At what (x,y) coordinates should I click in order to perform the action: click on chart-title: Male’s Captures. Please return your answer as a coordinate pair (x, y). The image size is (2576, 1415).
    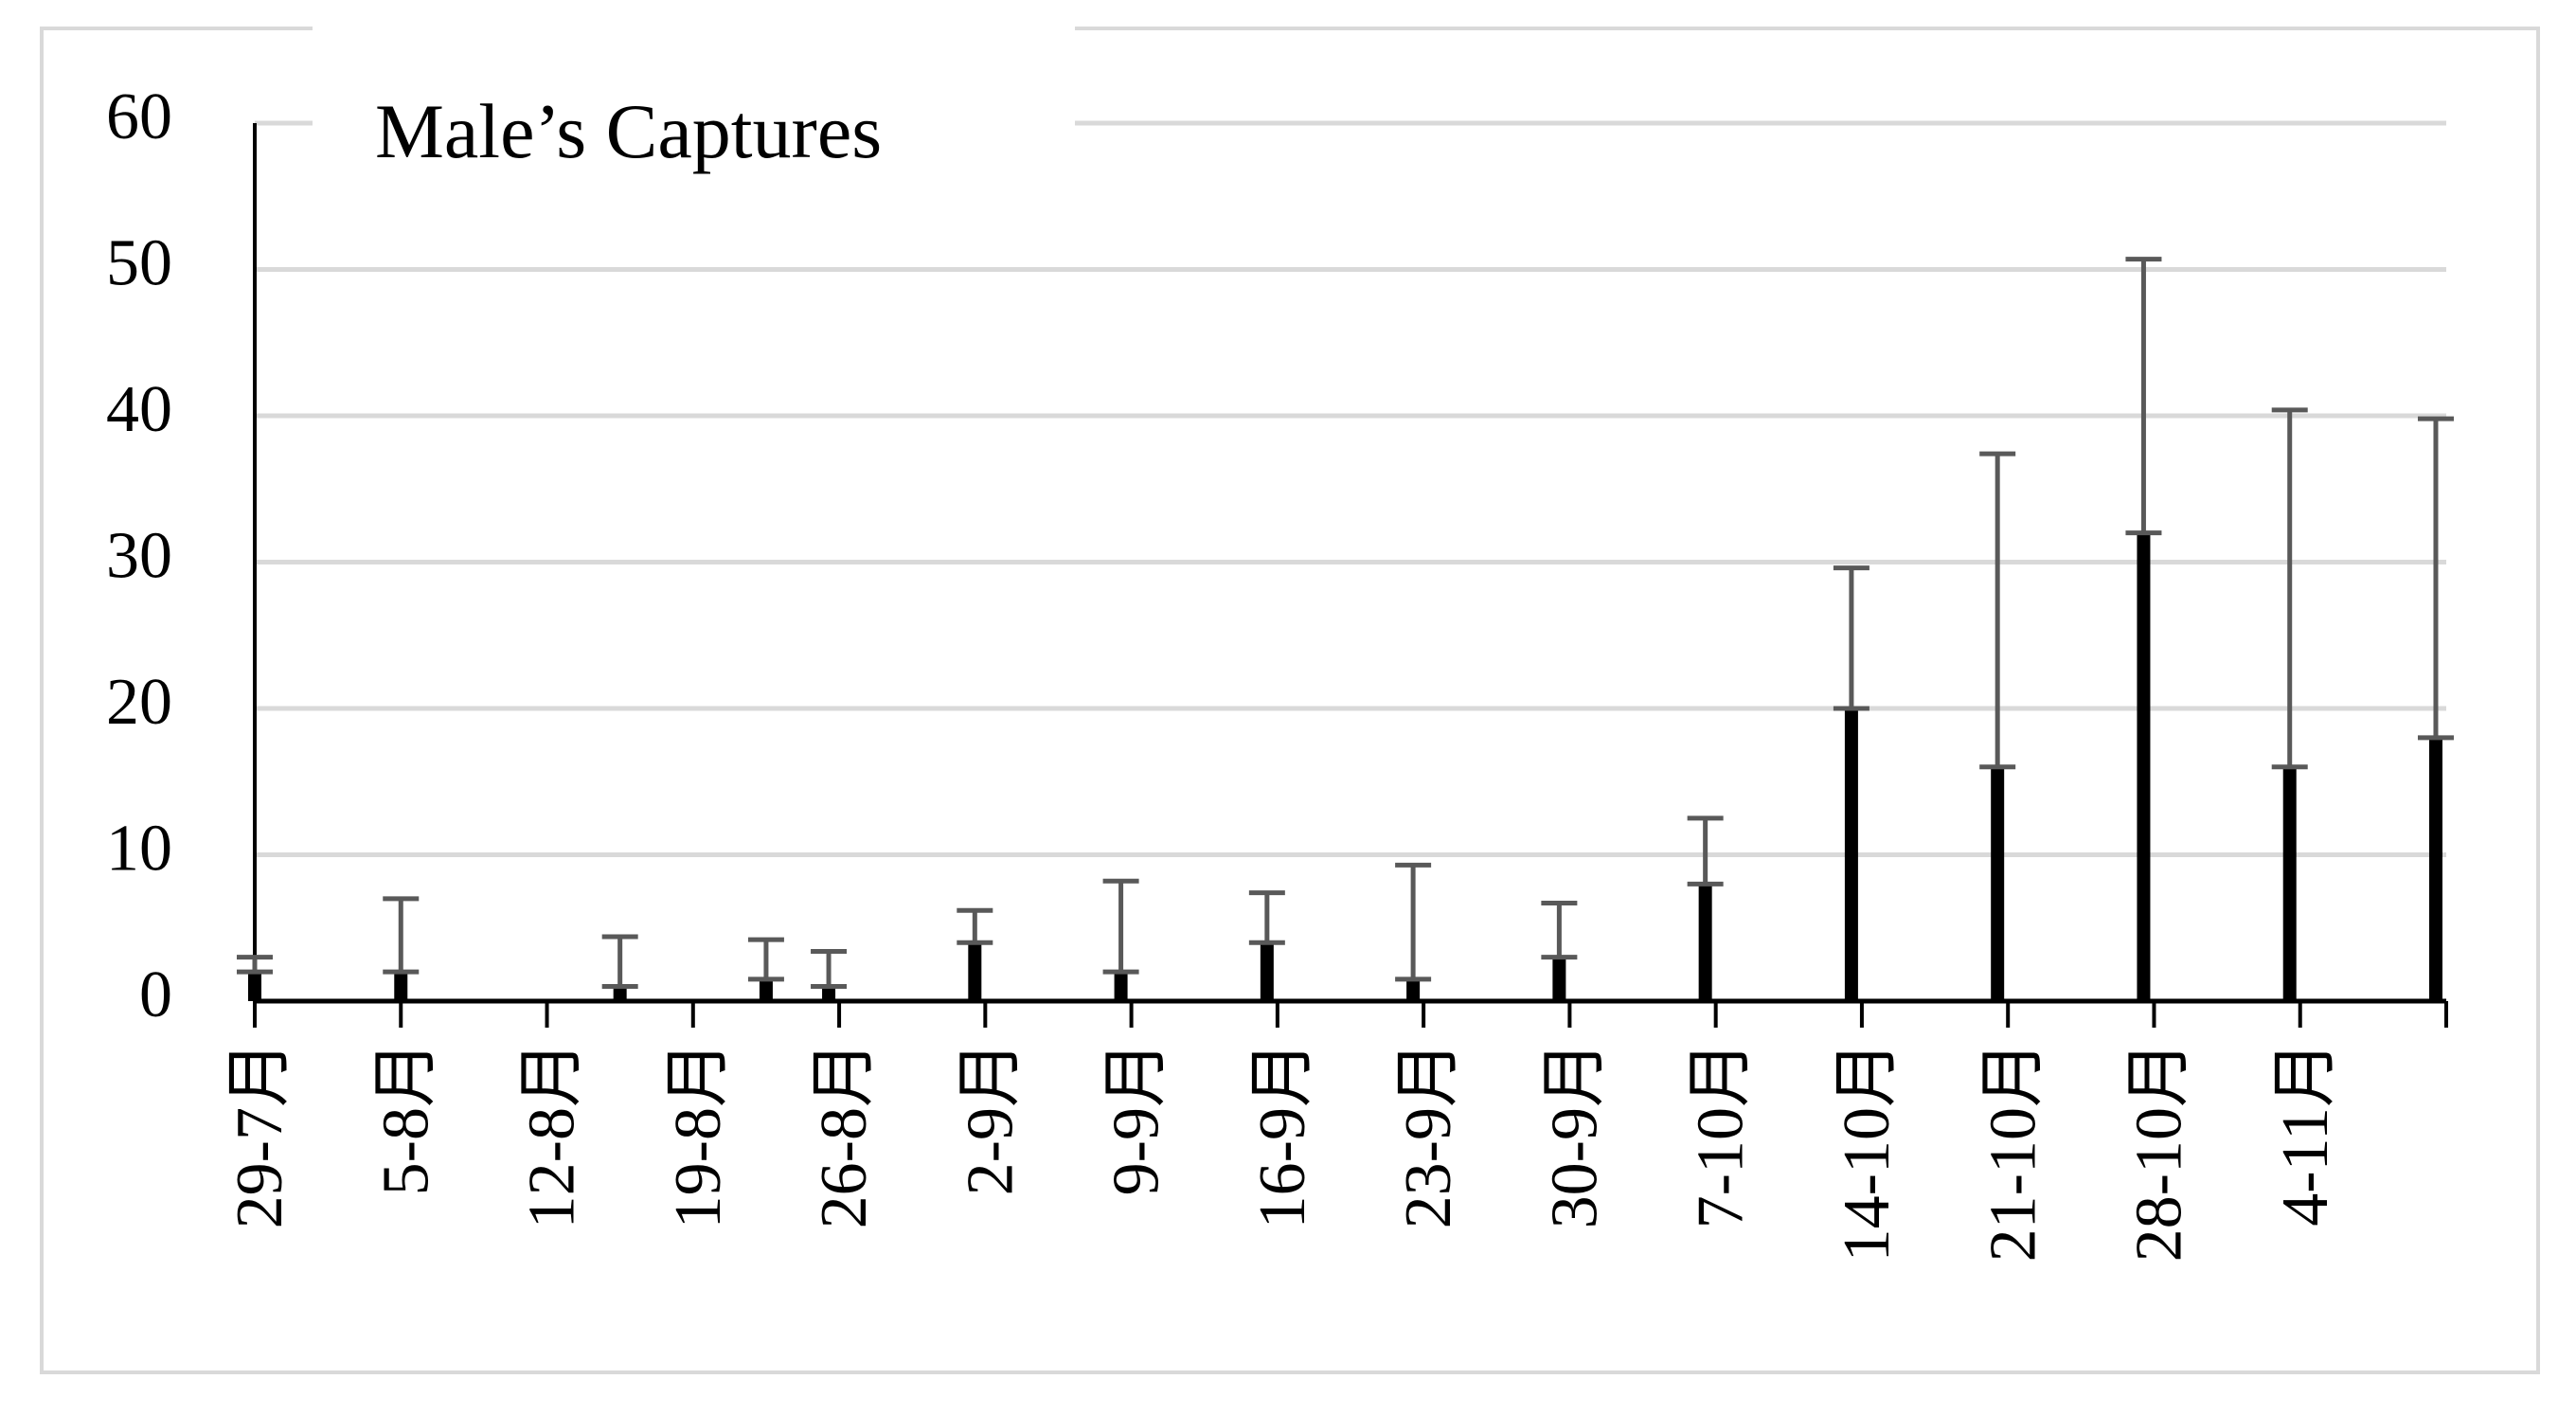
    Looking at the image, I should click on (628, 131).